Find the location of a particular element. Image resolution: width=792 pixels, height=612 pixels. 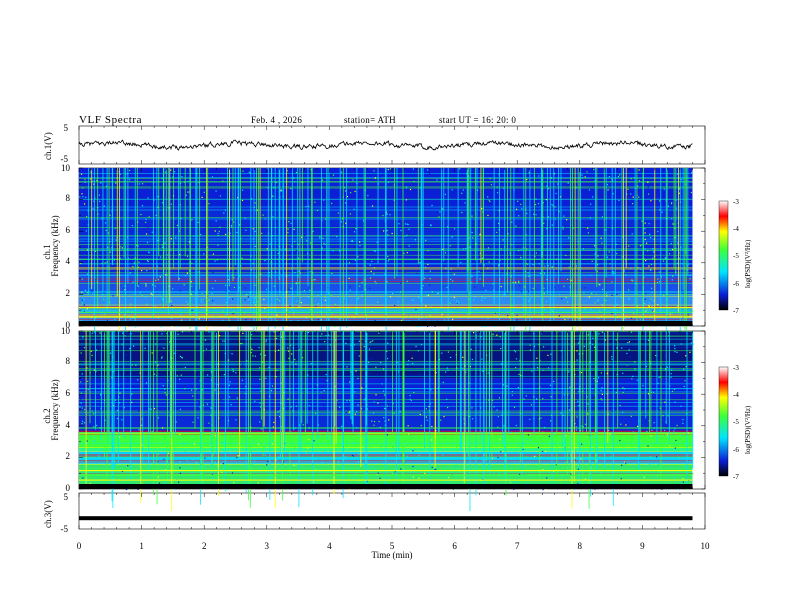

ch2-channel-label: ch.2 is located at coordinates (47, 415).